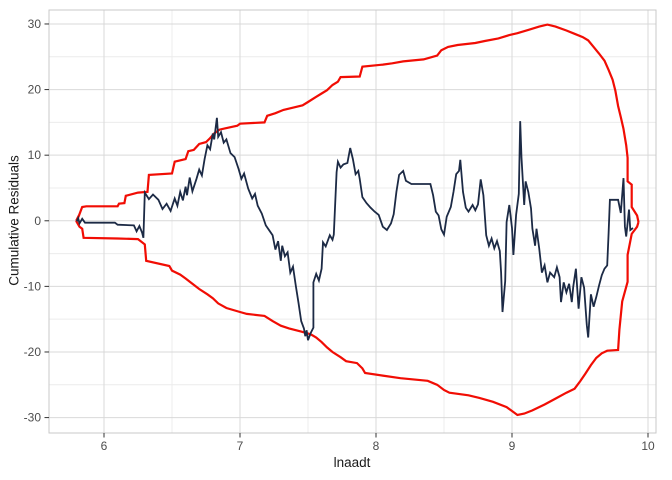 The height and width of the screenshot is (480, 672). What do you see at coordinates (648, 446) in the screenshot?
I see `x-tick-label: 10` at bounding box center [648, 446].